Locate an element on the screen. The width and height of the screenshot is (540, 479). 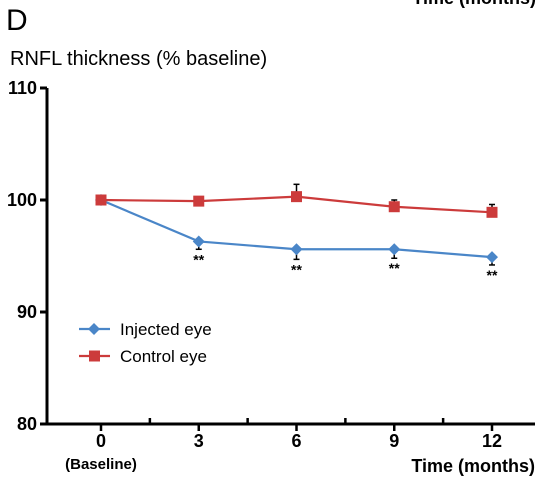
legend-item-control-eye: Control eye is located at coordinates (143, 356).